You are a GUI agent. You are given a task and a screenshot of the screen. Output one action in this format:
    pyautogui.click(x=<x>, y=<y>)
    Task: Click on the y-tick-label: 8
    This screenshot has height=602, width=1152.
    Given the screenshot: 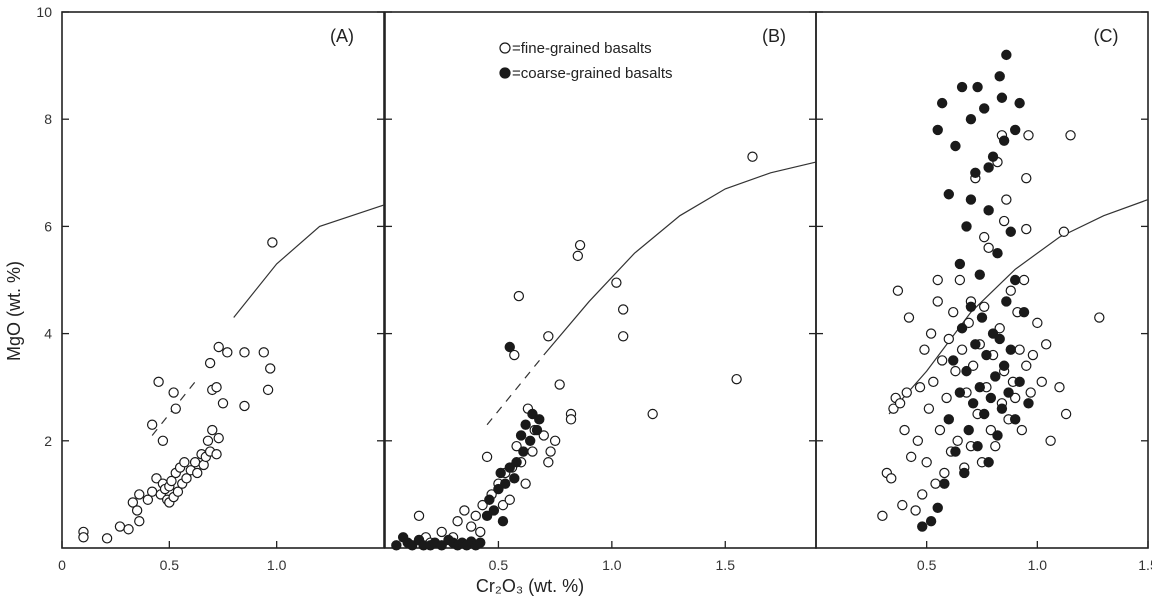 What is the action you would take?
    pyautogui.click(x=48, y=119)
    